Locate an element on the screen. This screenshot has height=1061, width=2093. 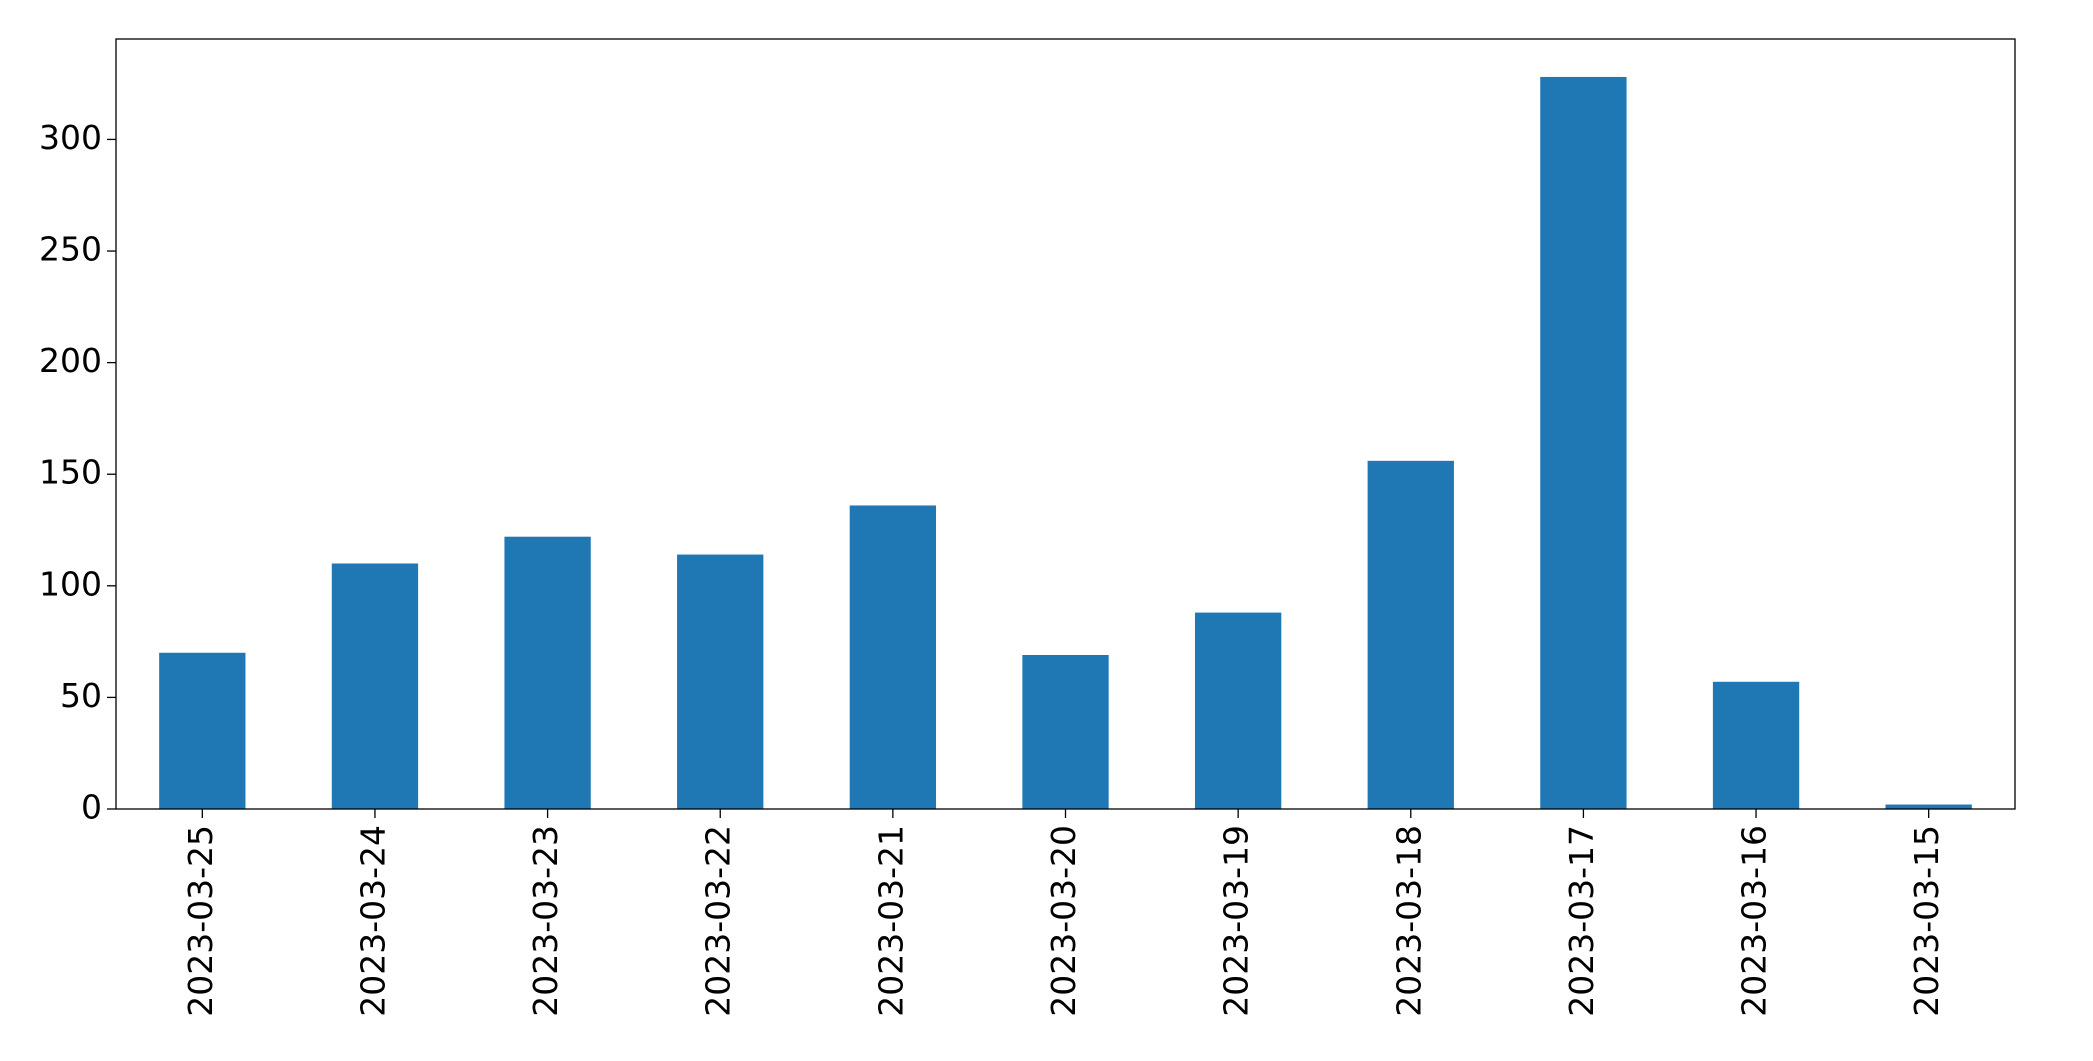
y-tick-label: 300 is located at coordinates (70, 137).